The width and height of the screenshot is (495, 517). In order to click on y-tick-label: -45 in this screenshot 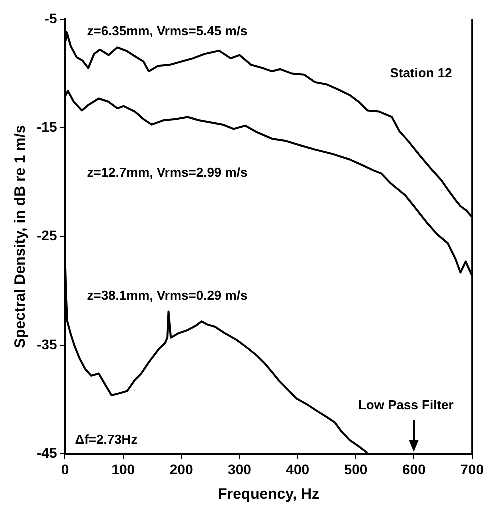, I will do `click(47, 453)`.